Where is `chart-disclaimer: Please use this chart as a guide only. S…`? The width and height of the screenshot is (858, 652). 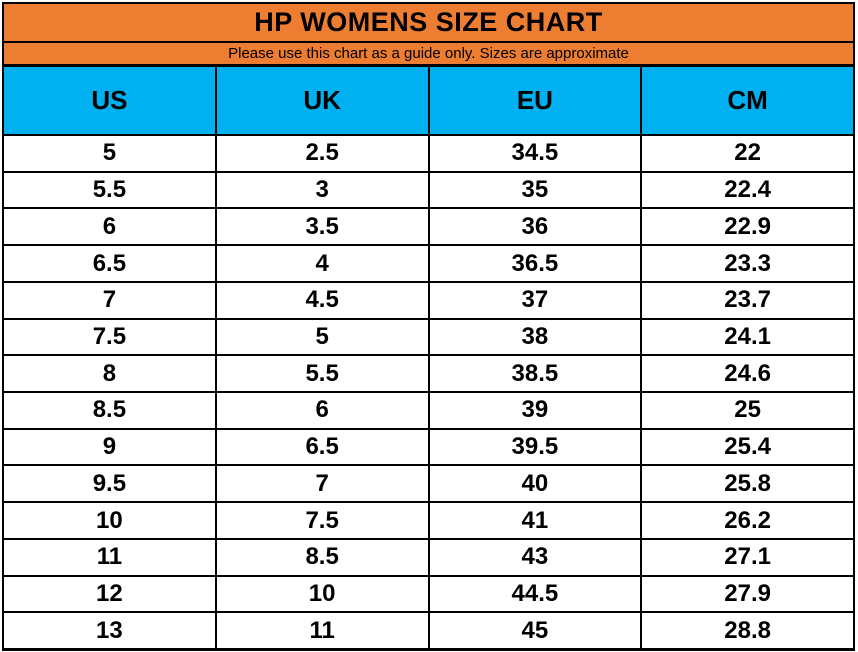 chart-disclaimer: Please use this chart as a guide only. S… is located at coordinates (428, 55).